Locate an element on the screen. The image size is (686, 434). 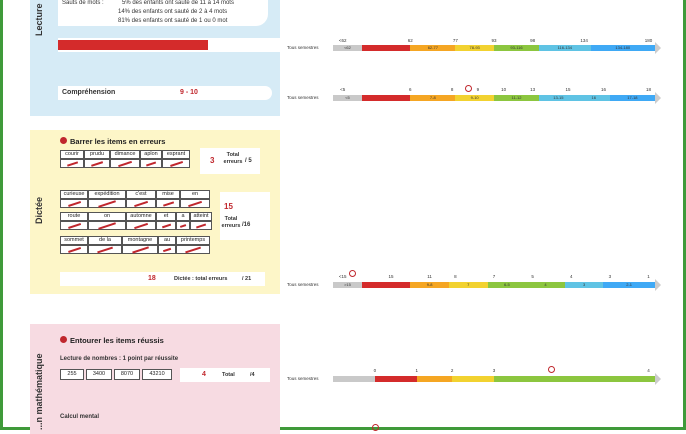
word-cell: prudu is located at coordinates (97, 154).